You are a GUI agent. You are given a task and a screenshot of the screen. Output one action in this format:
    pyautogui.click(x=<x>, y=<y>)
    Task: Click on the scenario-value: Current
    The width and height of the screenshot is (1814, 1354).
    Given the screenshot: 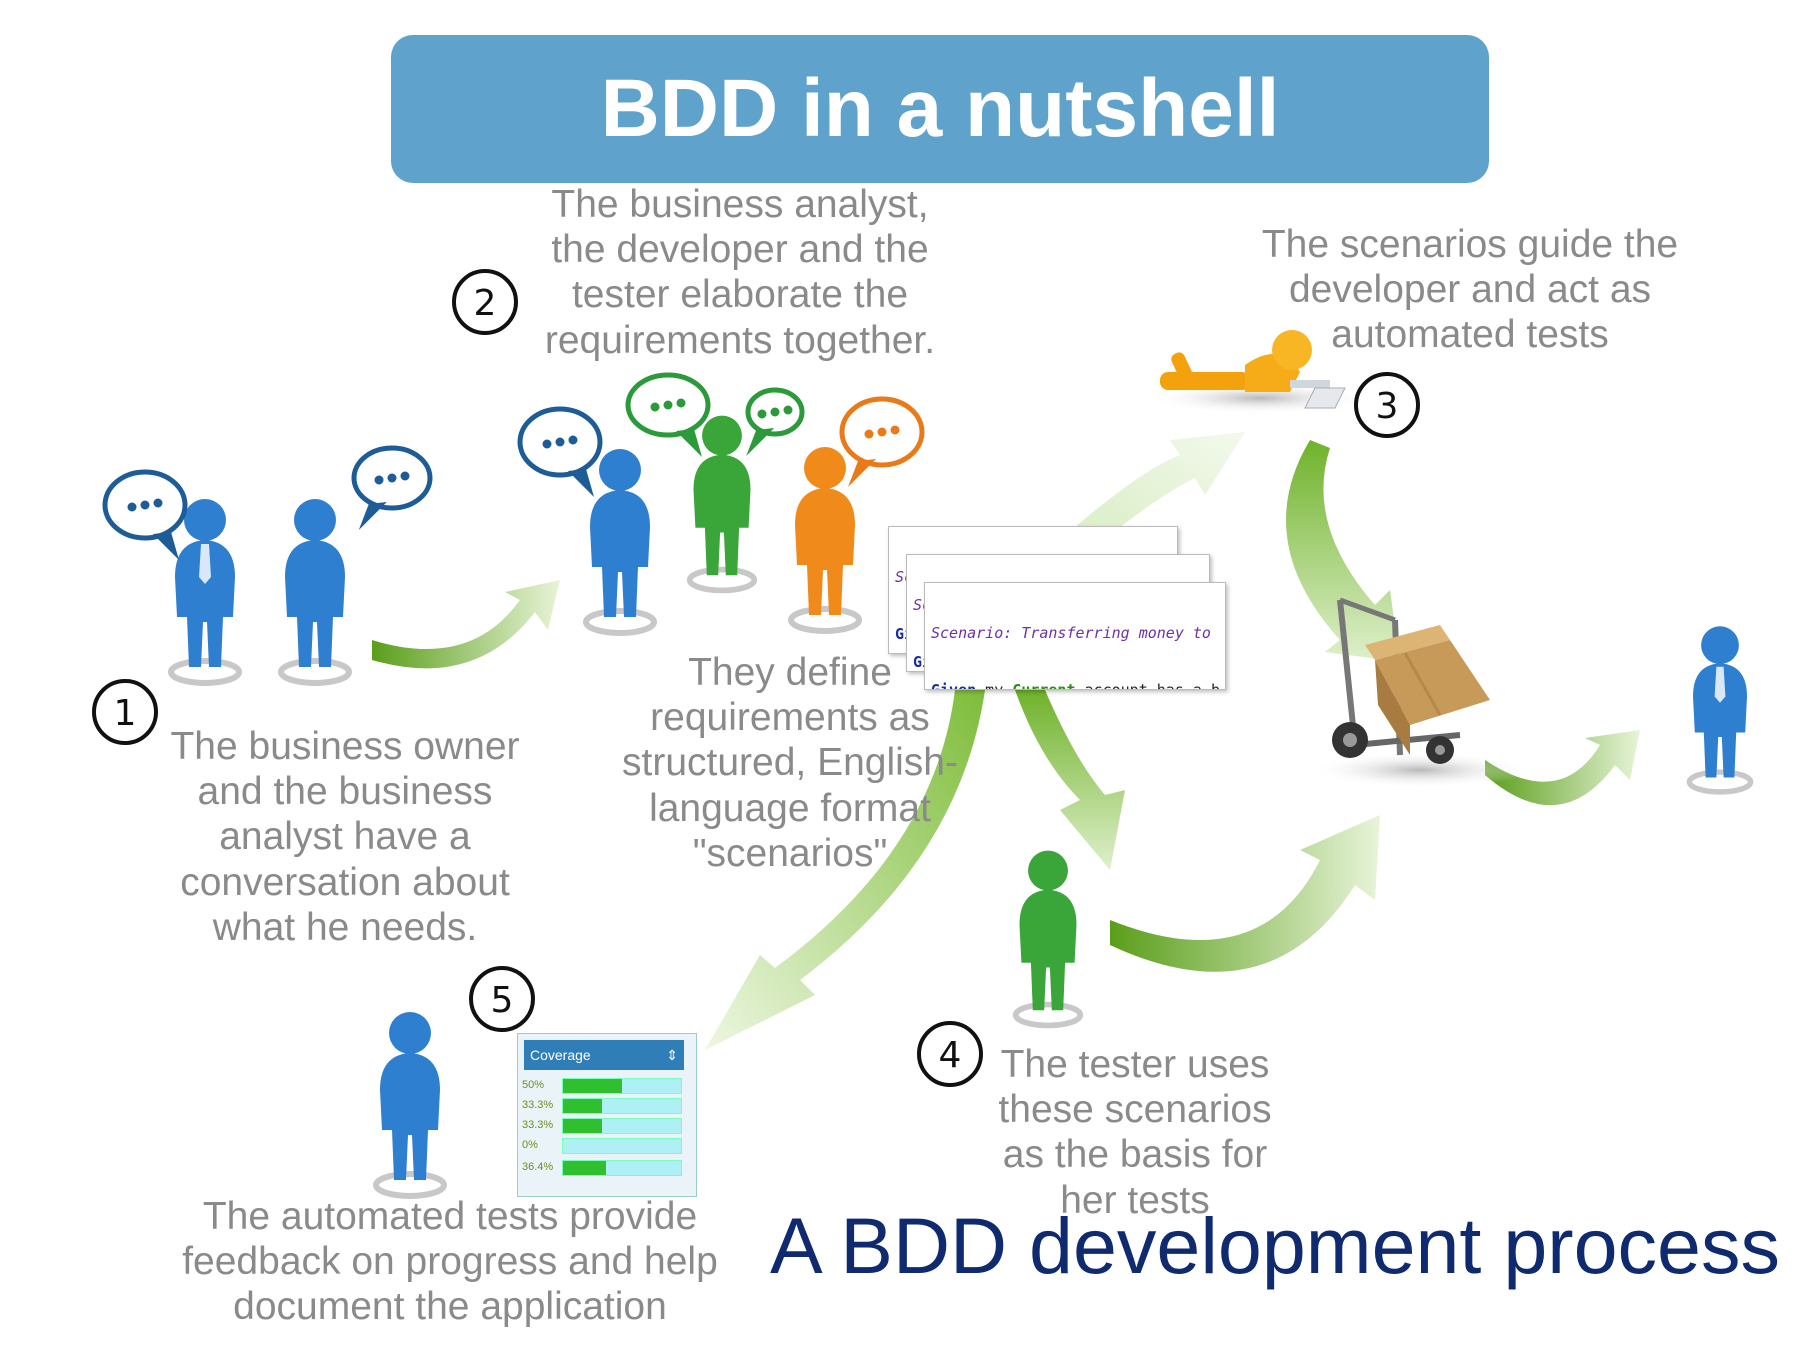 What is the action you would take?
    pyautogui.click(x=1044, y=685)
    